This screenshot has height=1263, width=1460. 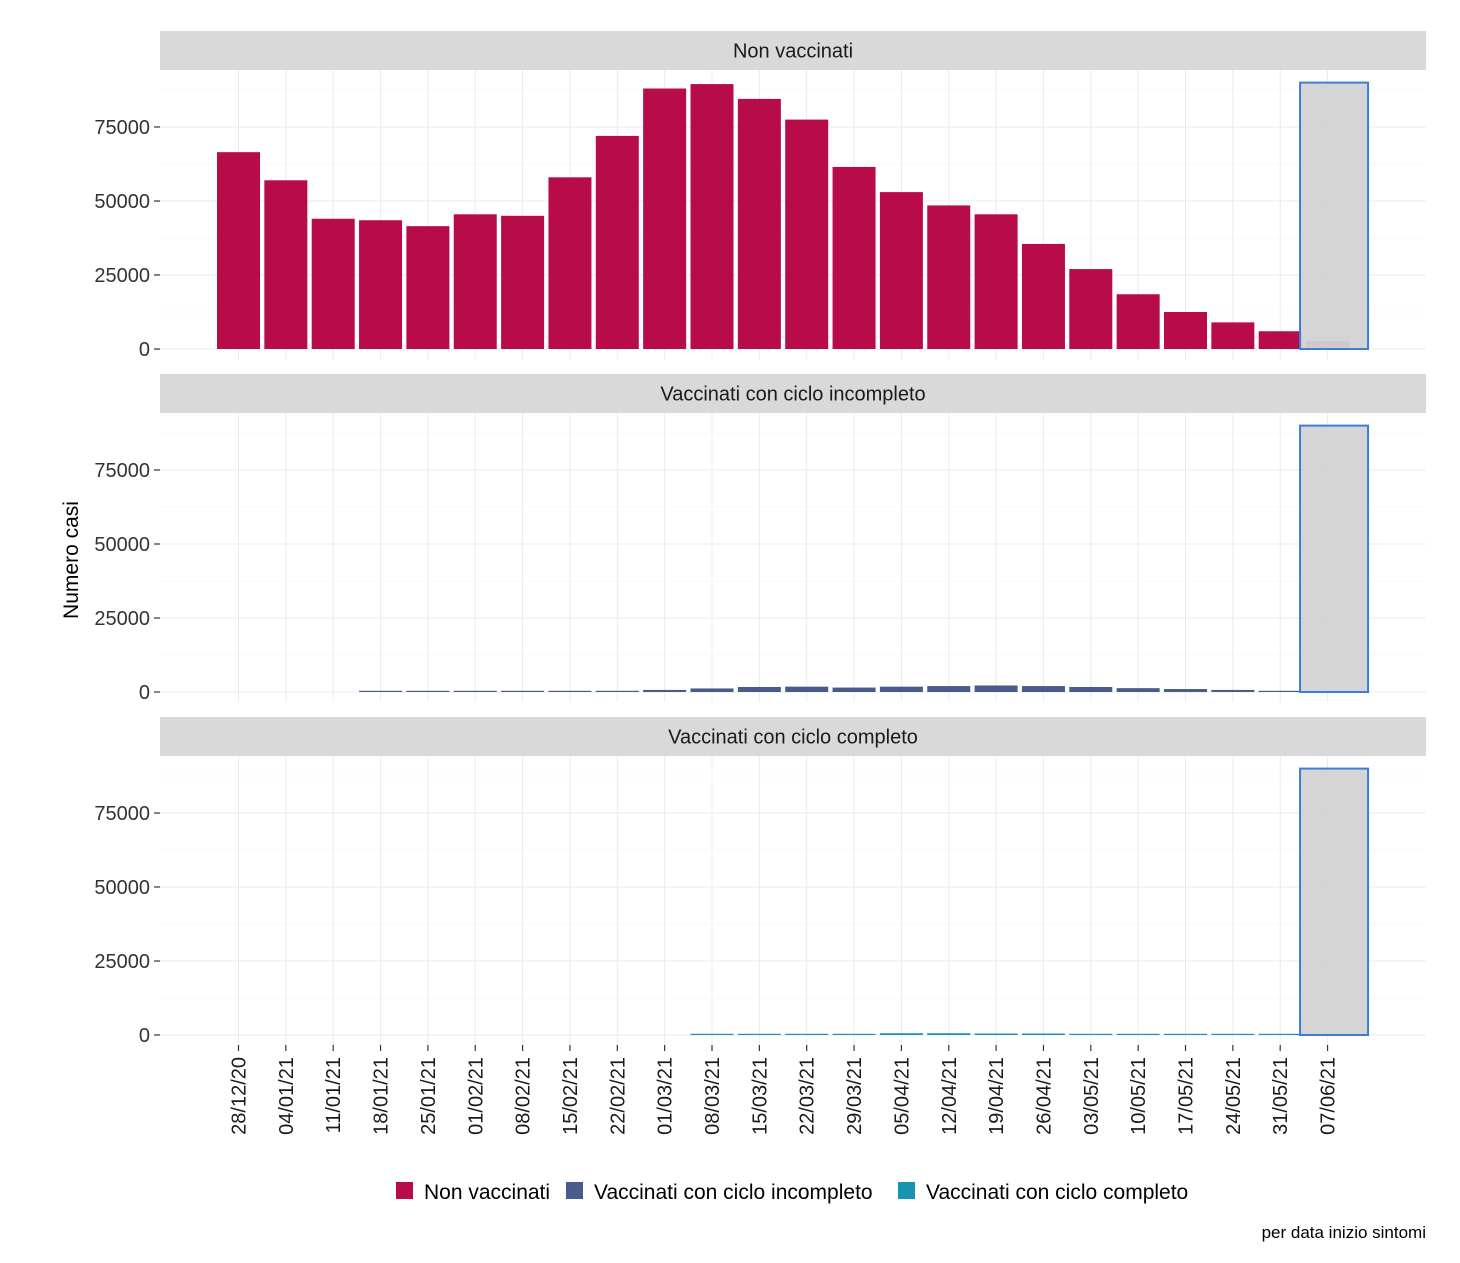 I want to click on x-tick-label: 03/05/21, so click(x=1092, y=1096).